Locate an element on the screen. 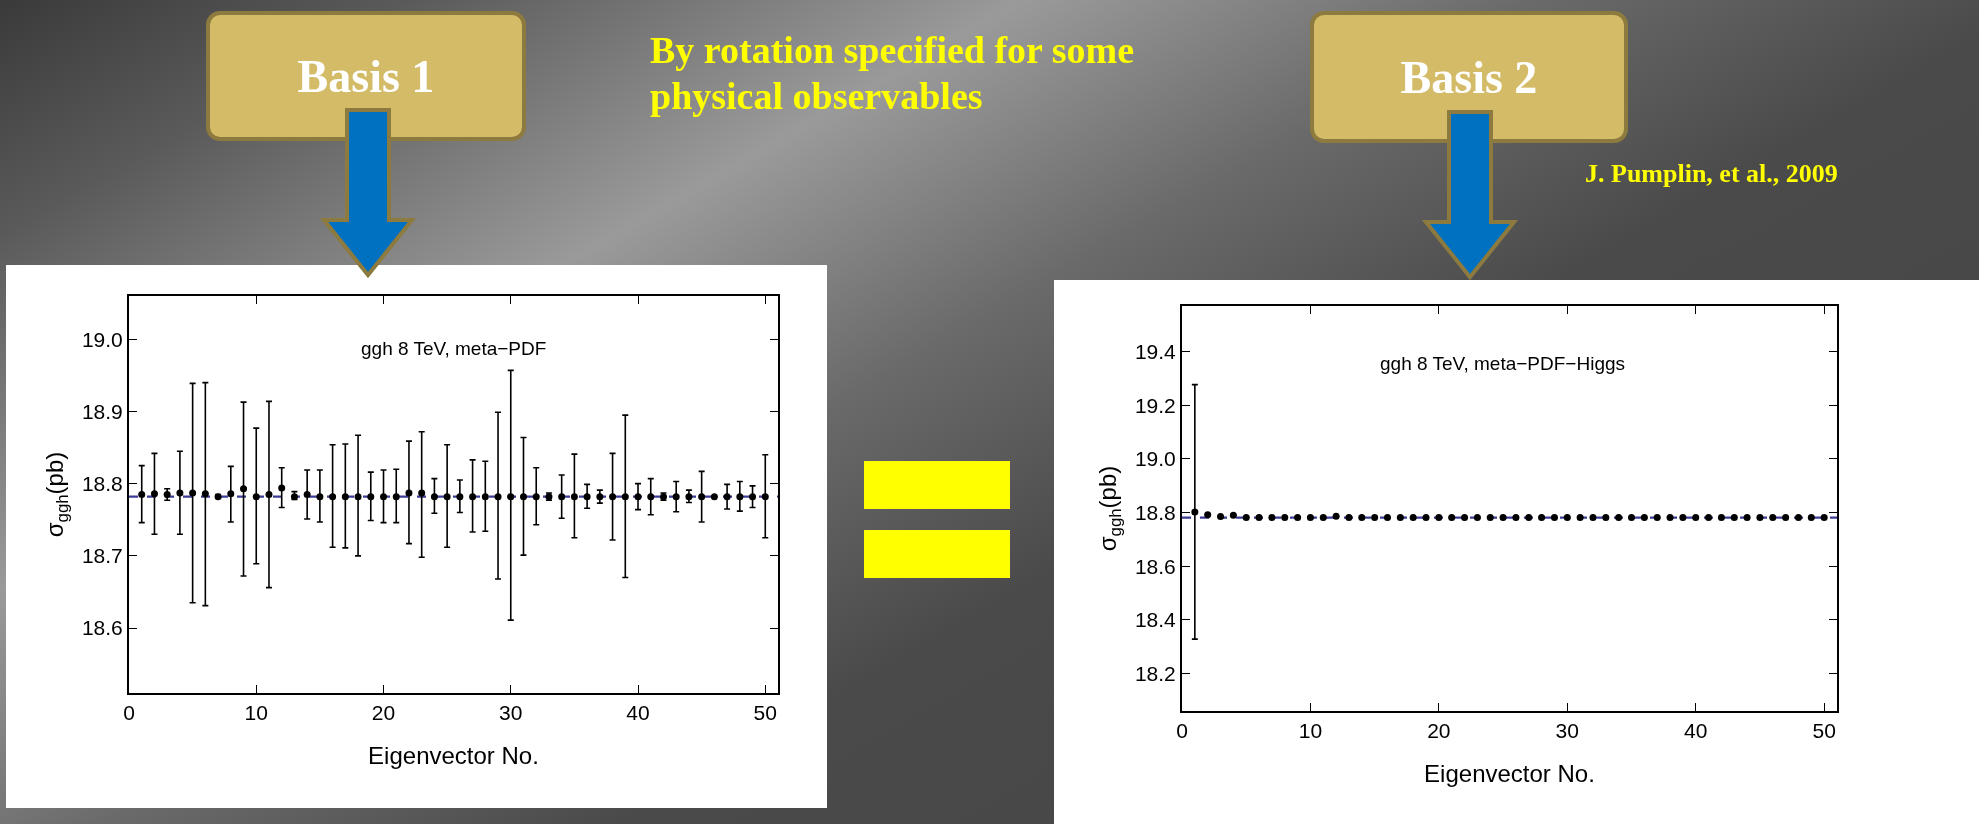 The width and height of the screenshot is (1979, 824). y-tick-label: 18.7 is located at coordinates (102, 556).